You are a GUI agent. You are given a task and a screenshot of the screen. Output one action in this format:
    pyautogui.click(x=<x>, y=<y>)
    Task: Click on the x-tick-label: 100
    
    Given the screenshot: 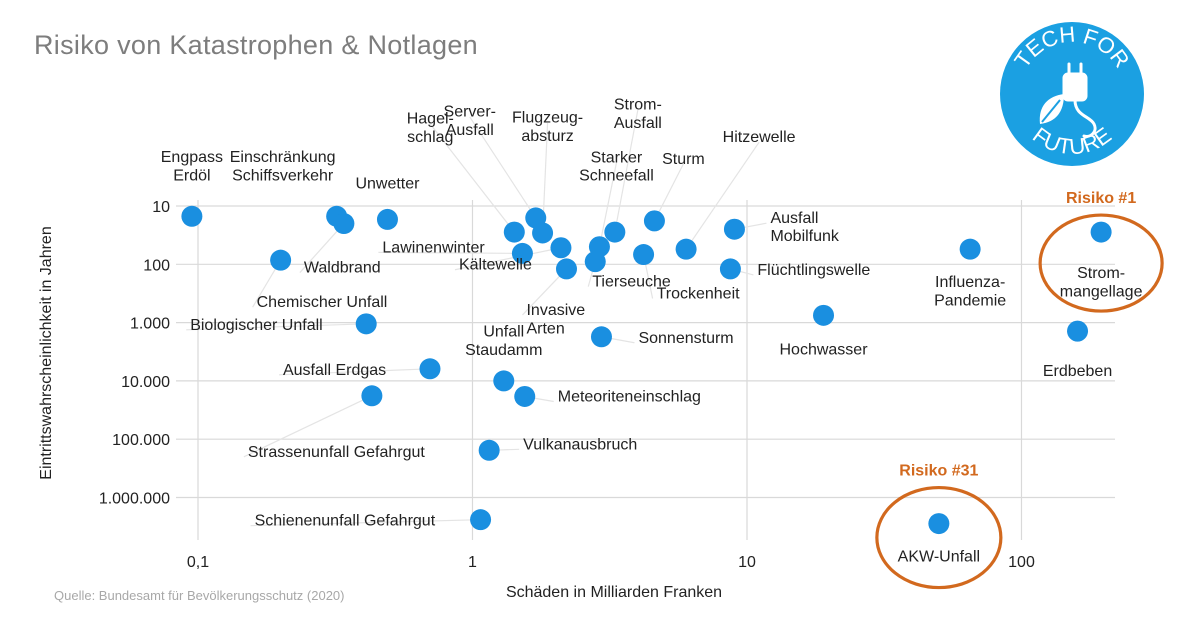 What is the action you would take?
    pyautogui.click(x=1021, y=562)
    